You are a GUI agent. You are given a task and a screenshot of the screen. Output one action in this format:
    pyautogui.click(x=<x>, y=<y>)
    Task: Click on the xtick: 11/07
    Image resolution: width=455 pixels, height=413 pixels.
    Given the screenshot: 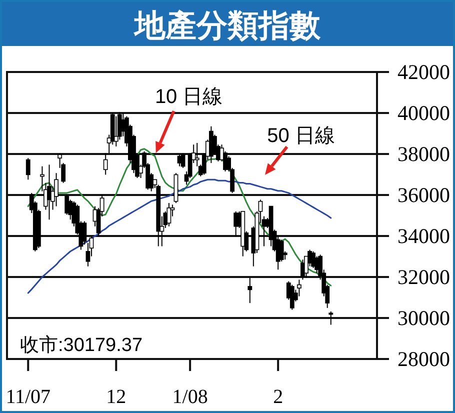 What is the action you would take?
    pyautogui.click(x=28, y=397)
    